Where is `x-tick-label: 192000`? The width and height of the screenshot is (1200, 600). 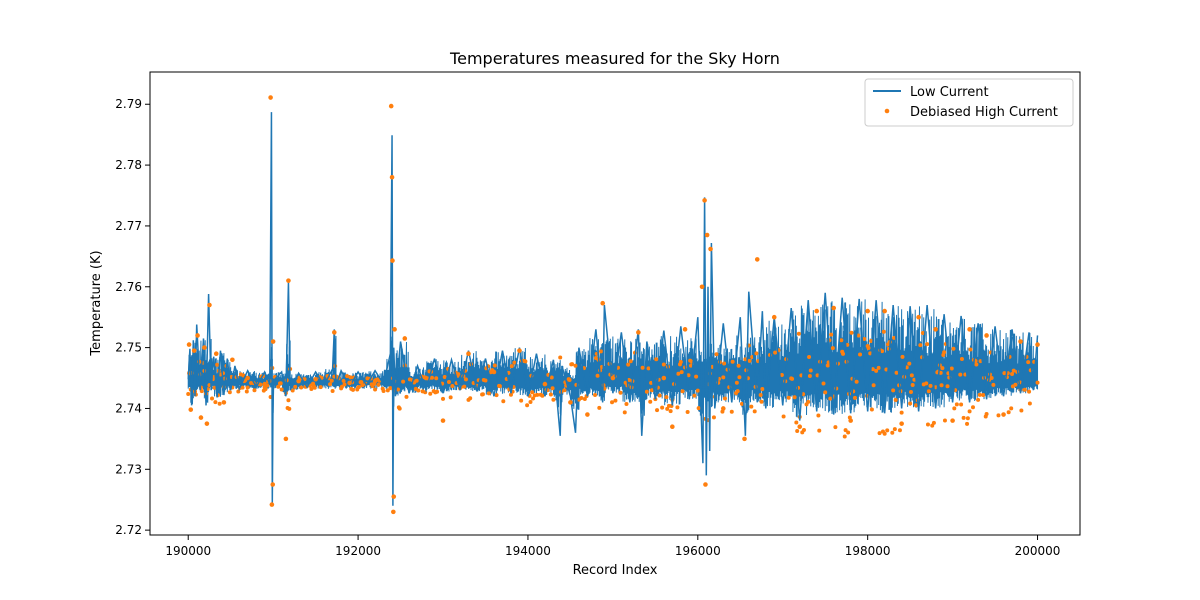 x-tick-label: 192000 is located at coordinates (358, 551).